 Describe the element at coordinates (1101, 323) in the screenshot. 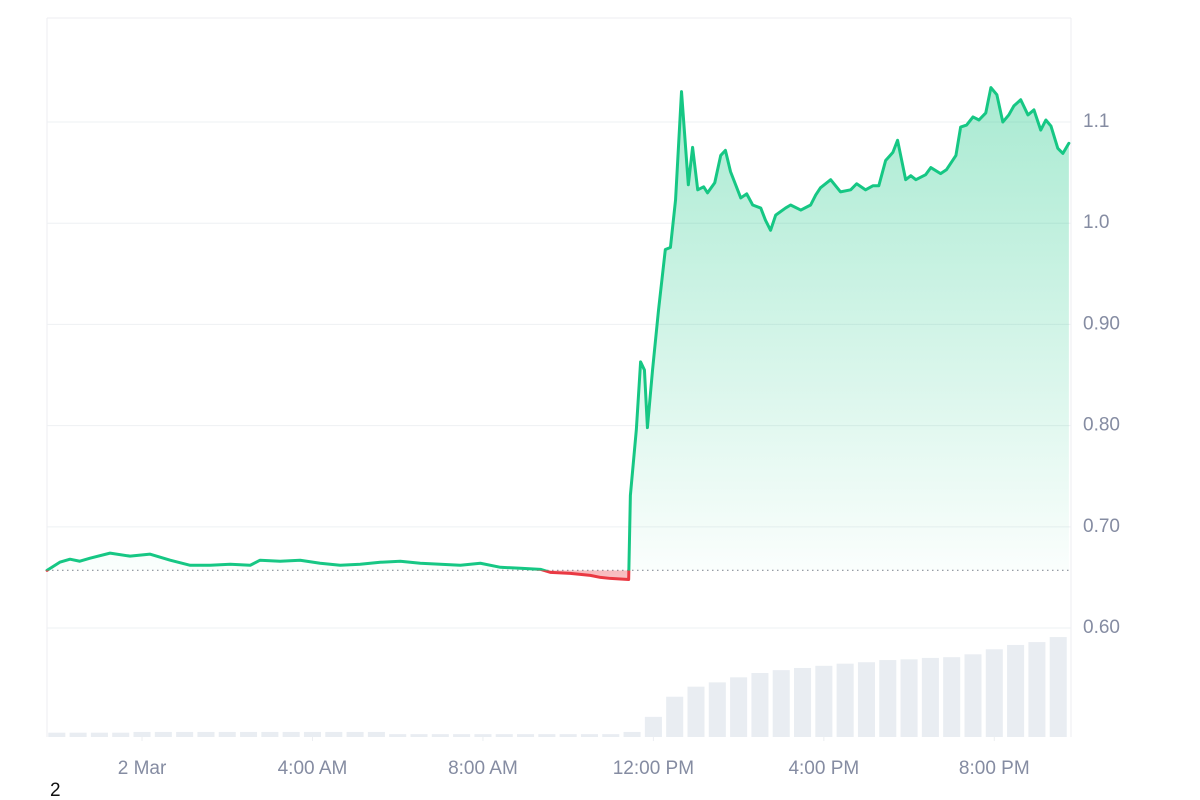

I see `y-tick-label: 0.90` at that location.